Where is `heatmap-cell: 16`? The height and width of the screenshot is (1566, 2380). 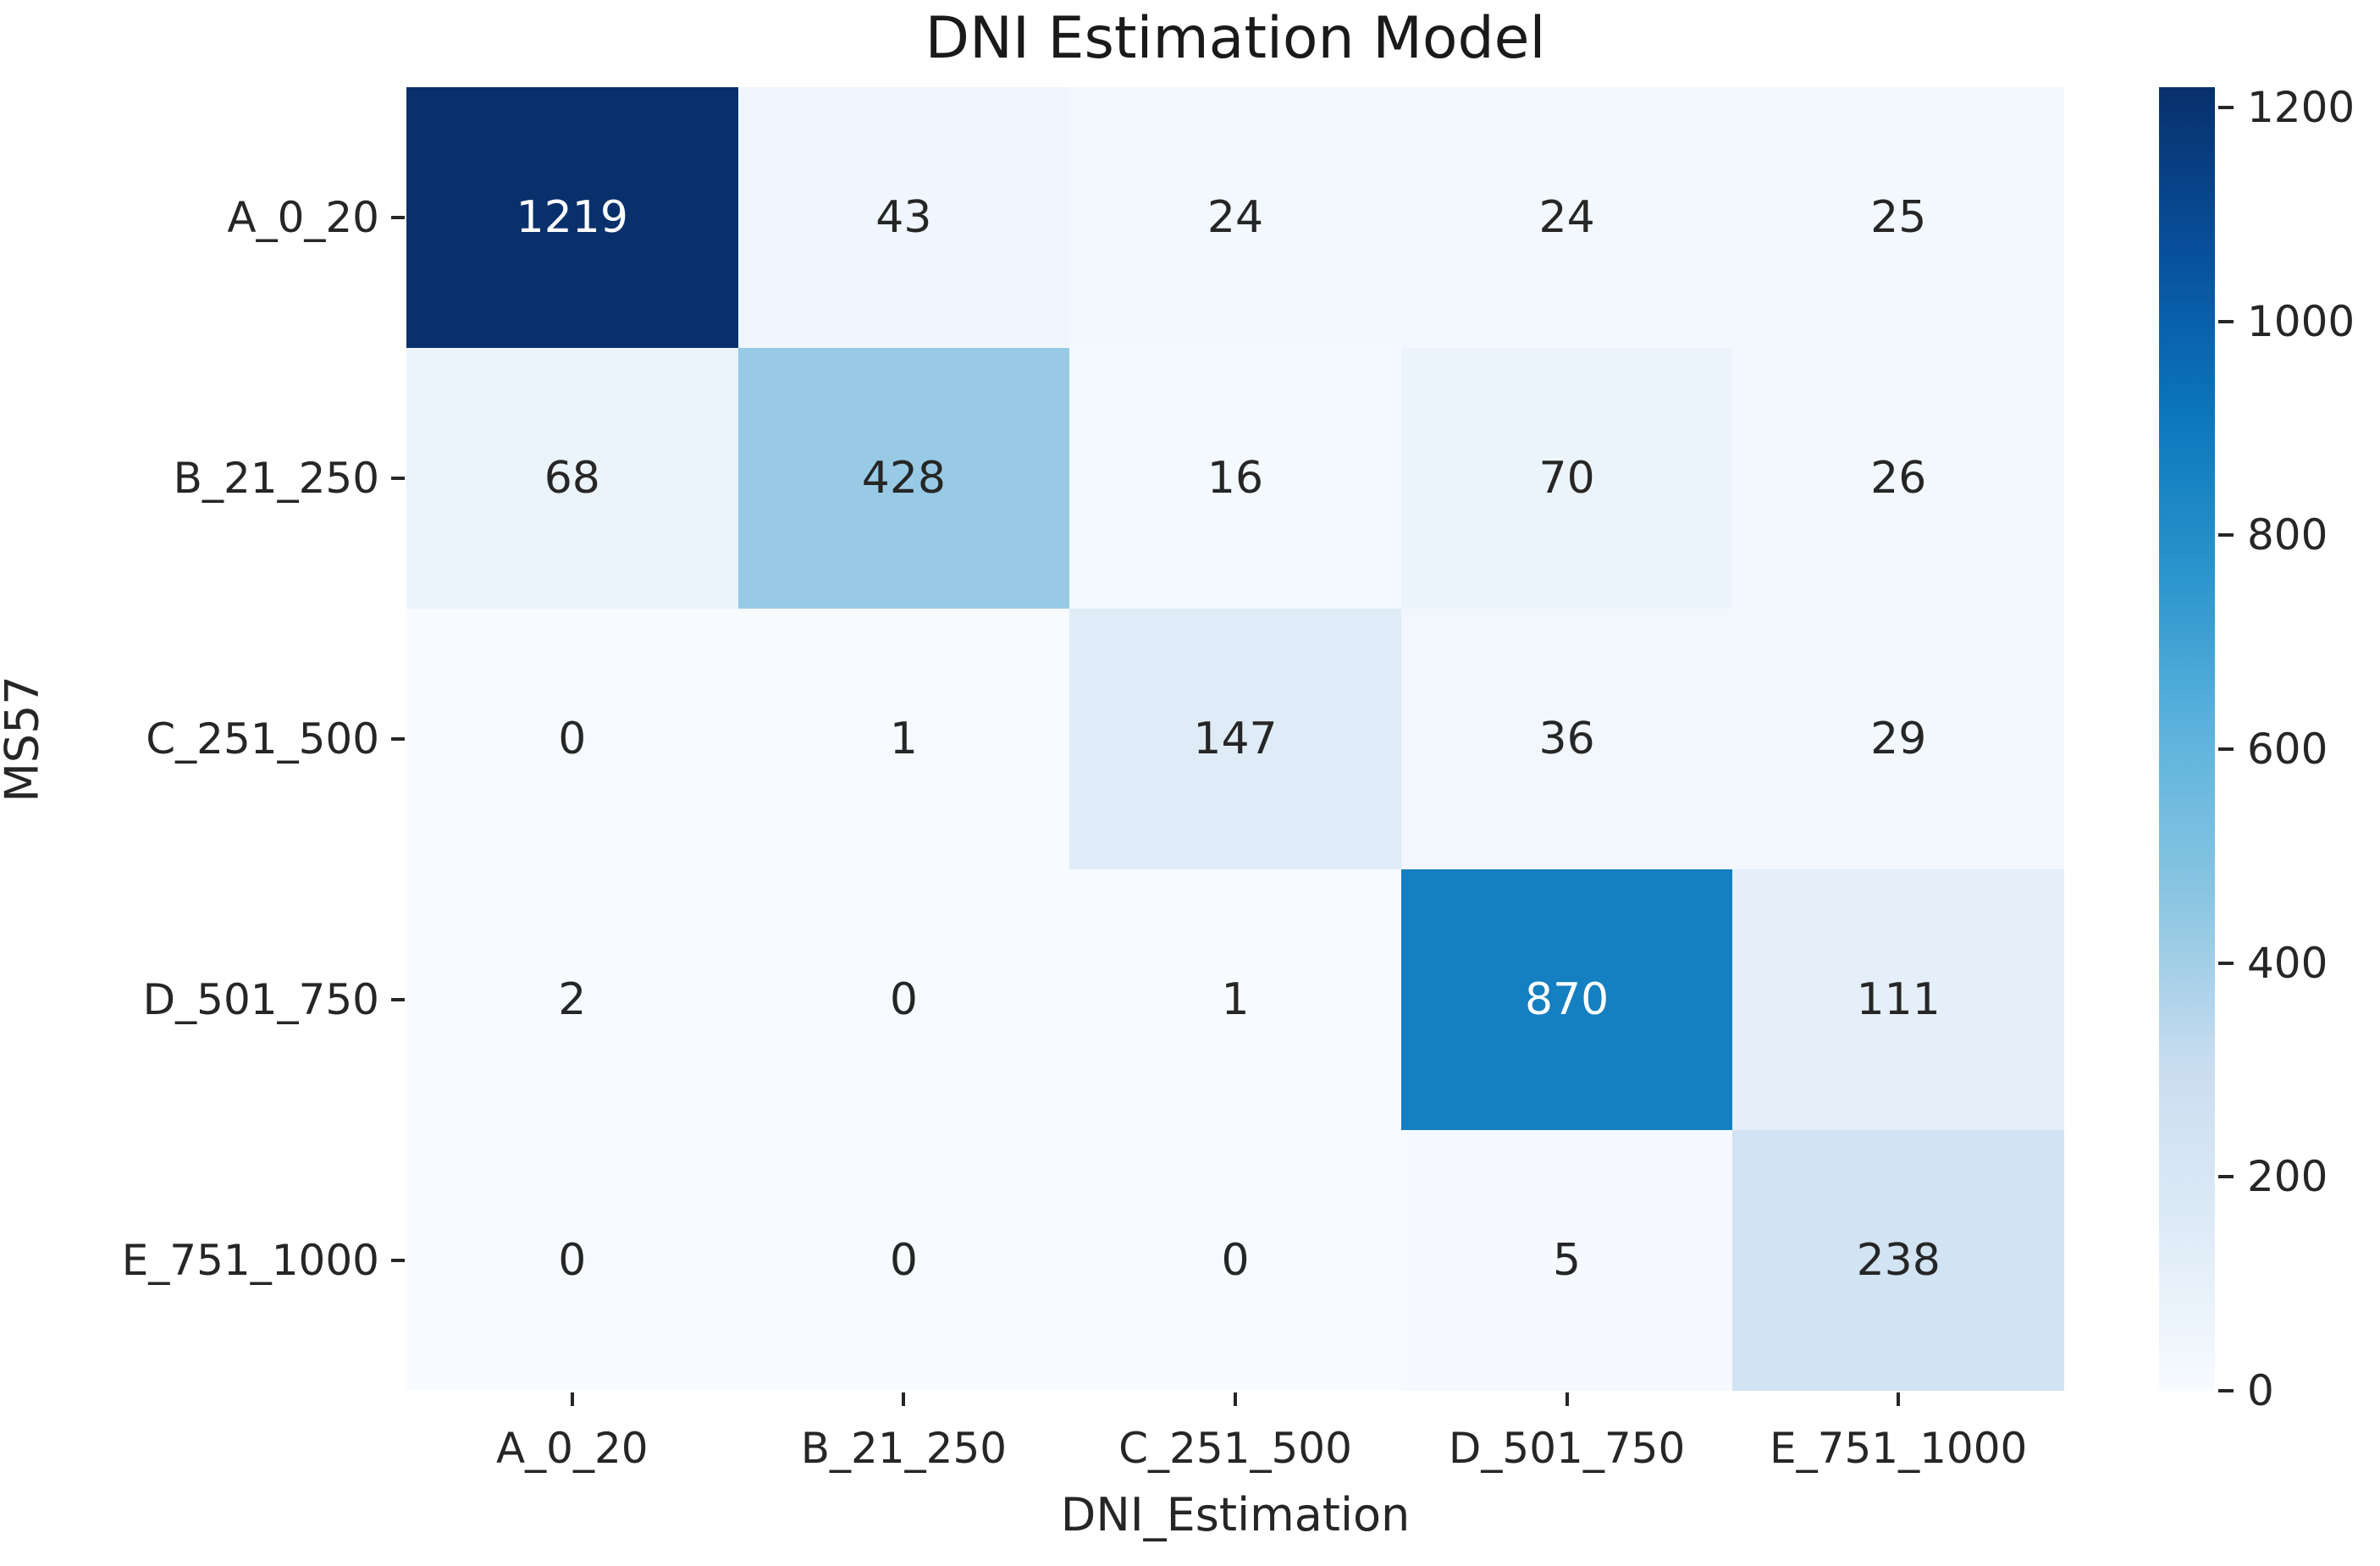
heatmap-cell: 16 is located at coordinates (1235, 478).